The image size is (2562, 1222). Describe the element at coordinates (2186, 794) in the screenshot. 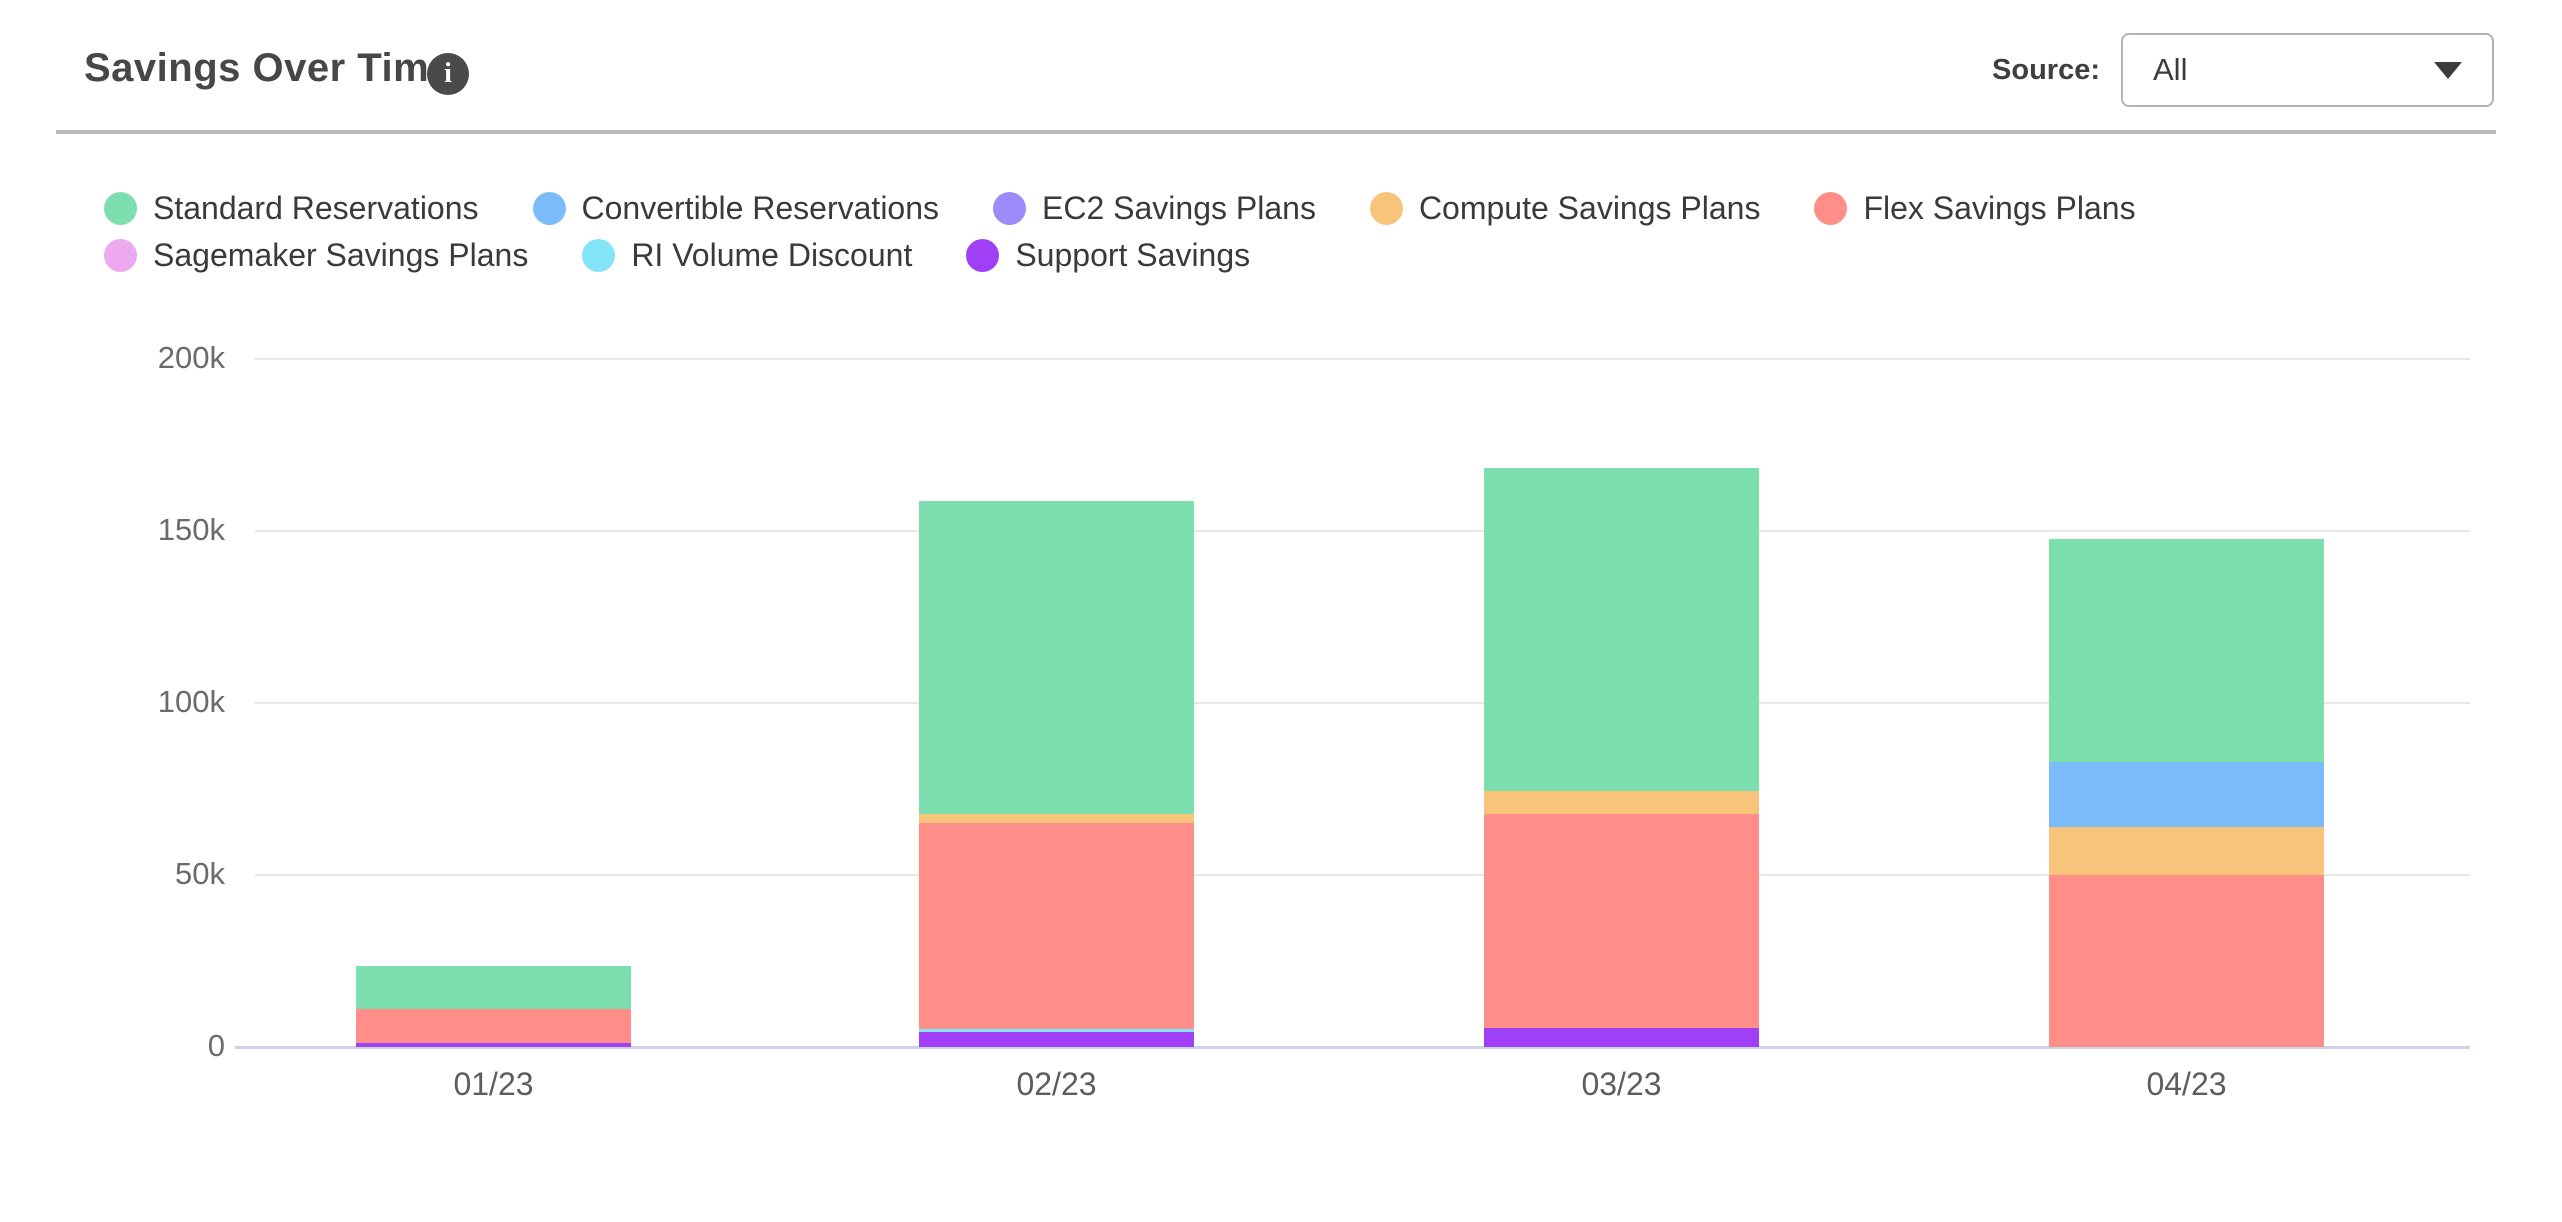

I see `bar-segment-04-23-convertible-reservations` at that location.